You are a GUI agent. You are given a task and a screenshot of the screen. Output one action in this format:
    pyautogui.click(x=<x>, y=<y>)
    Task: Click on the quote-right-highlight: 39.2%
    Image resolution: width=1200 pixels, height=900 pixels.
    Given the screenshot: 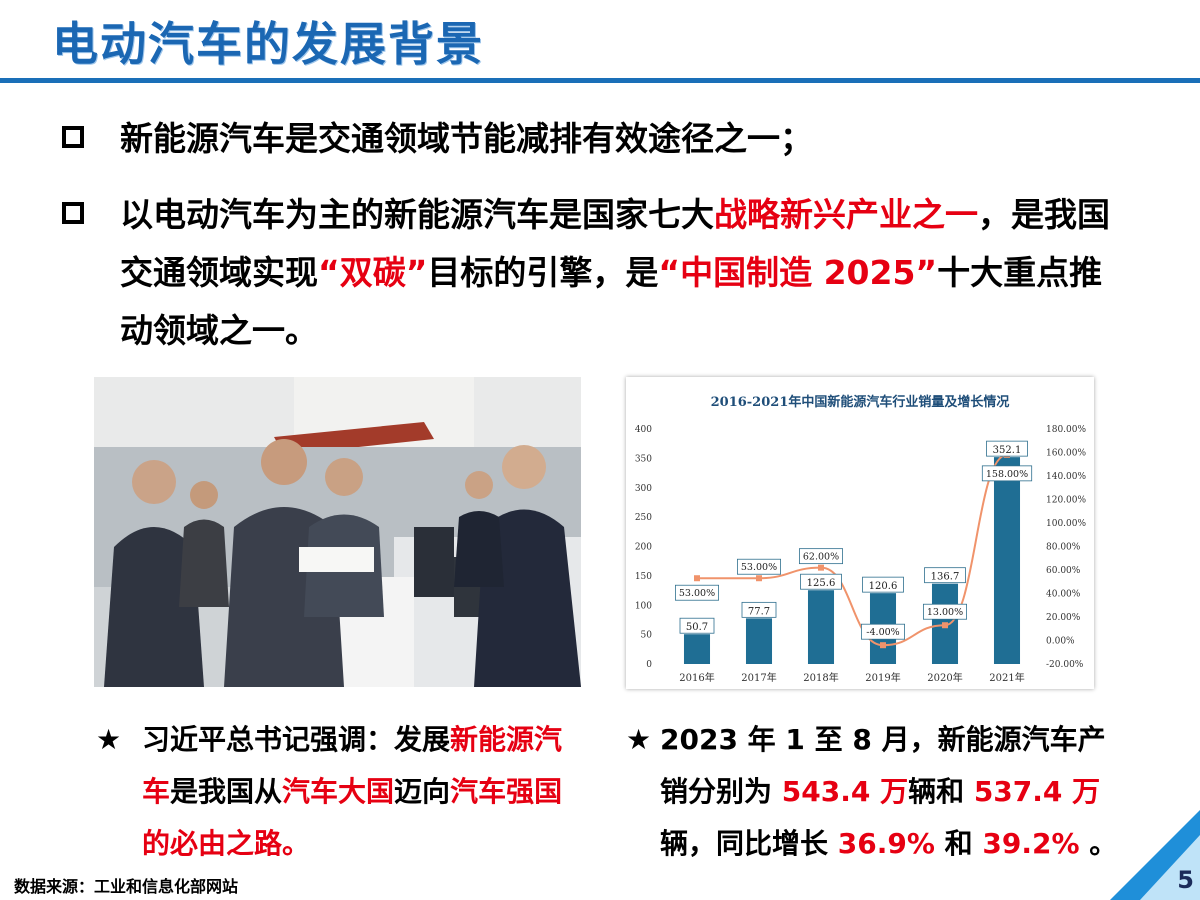 What is the action you would take?
    pyautogui.click(x=1031, y=843)
    